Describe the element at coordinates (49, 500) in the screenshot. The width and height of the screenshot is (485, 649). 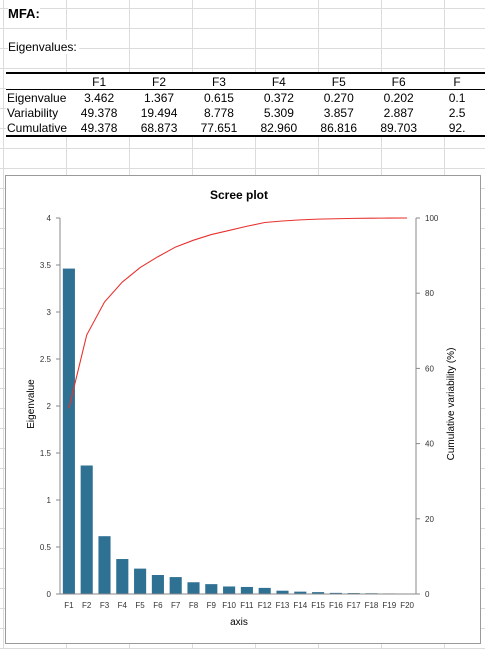
I see `y-tick-label: 1` at that location.